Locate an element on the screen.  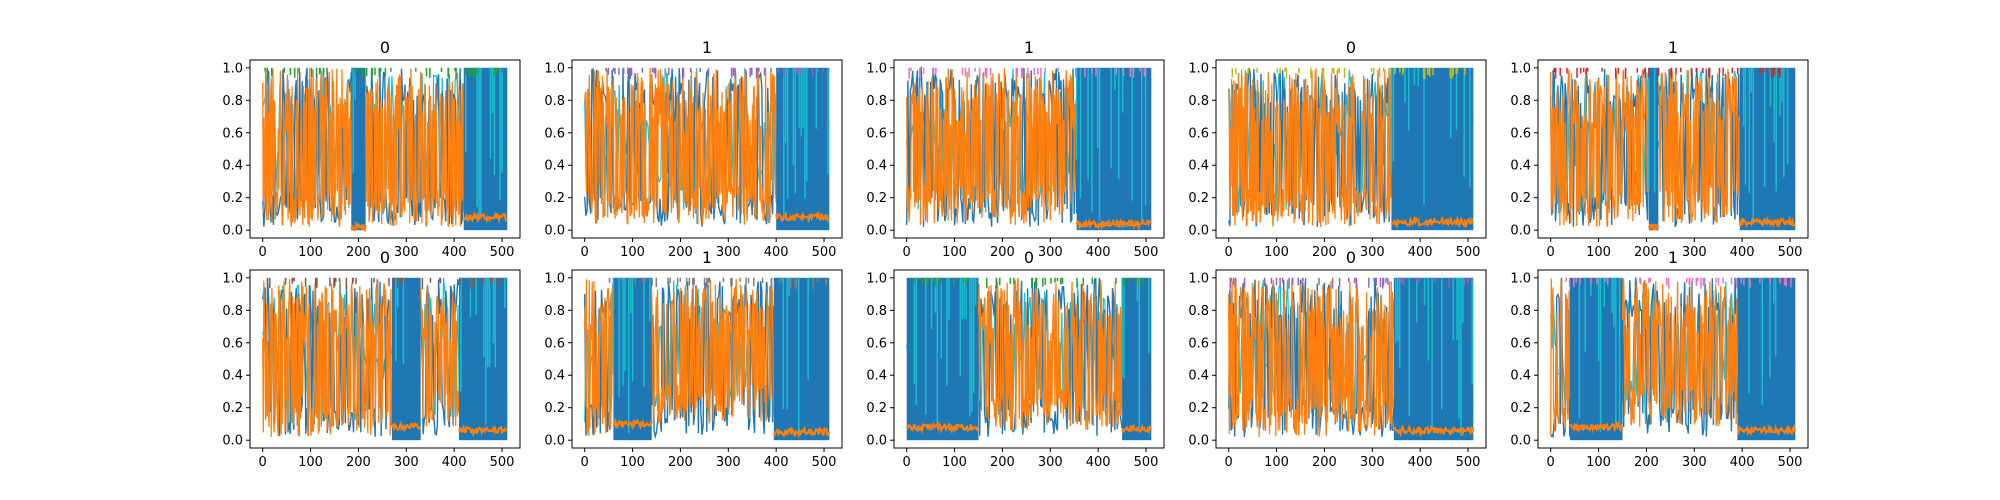
series-accent is located at coordinates (1027, 73).